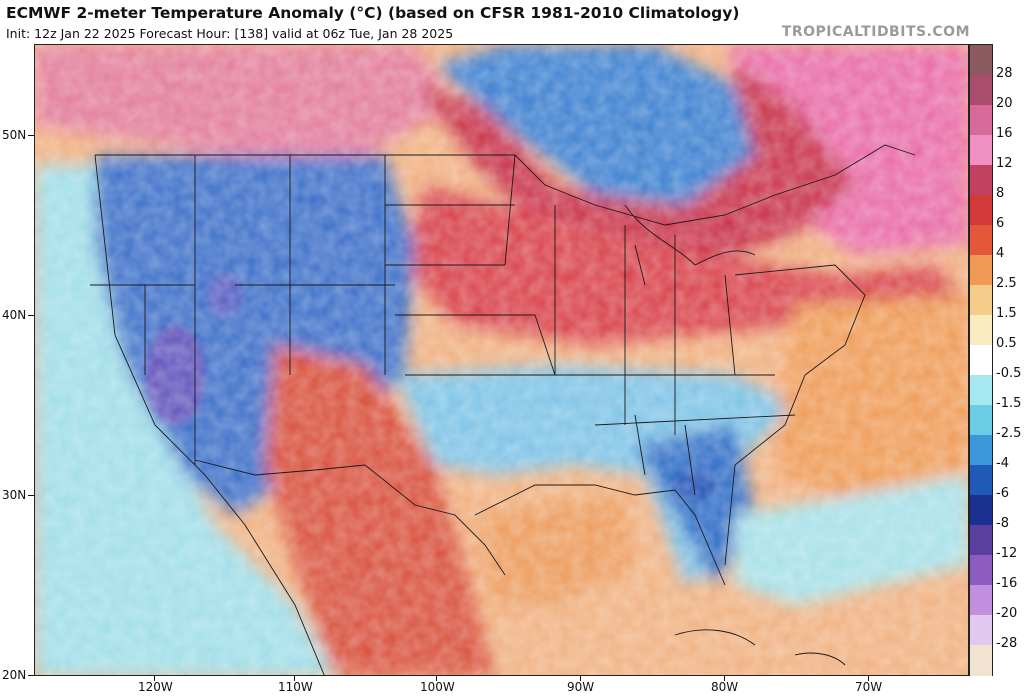 This screenshot has width=1024, height=696. Describe the element at coordinates (869, 687) in the screenshot. I see `lon-label-70w: 70W` at that location.